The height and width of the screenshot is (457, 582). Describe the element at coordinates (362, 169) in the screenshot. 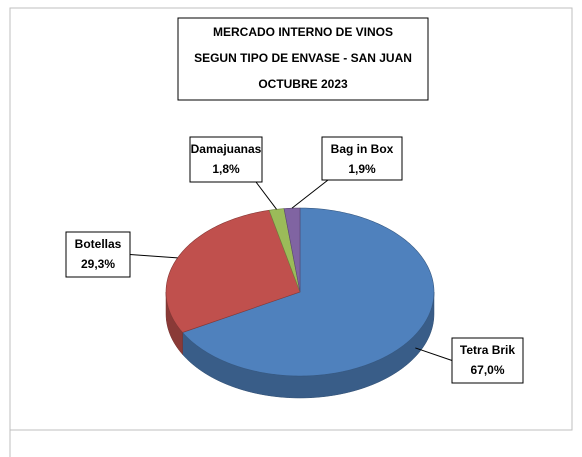

I see `data-label: 1,9%` at that location.